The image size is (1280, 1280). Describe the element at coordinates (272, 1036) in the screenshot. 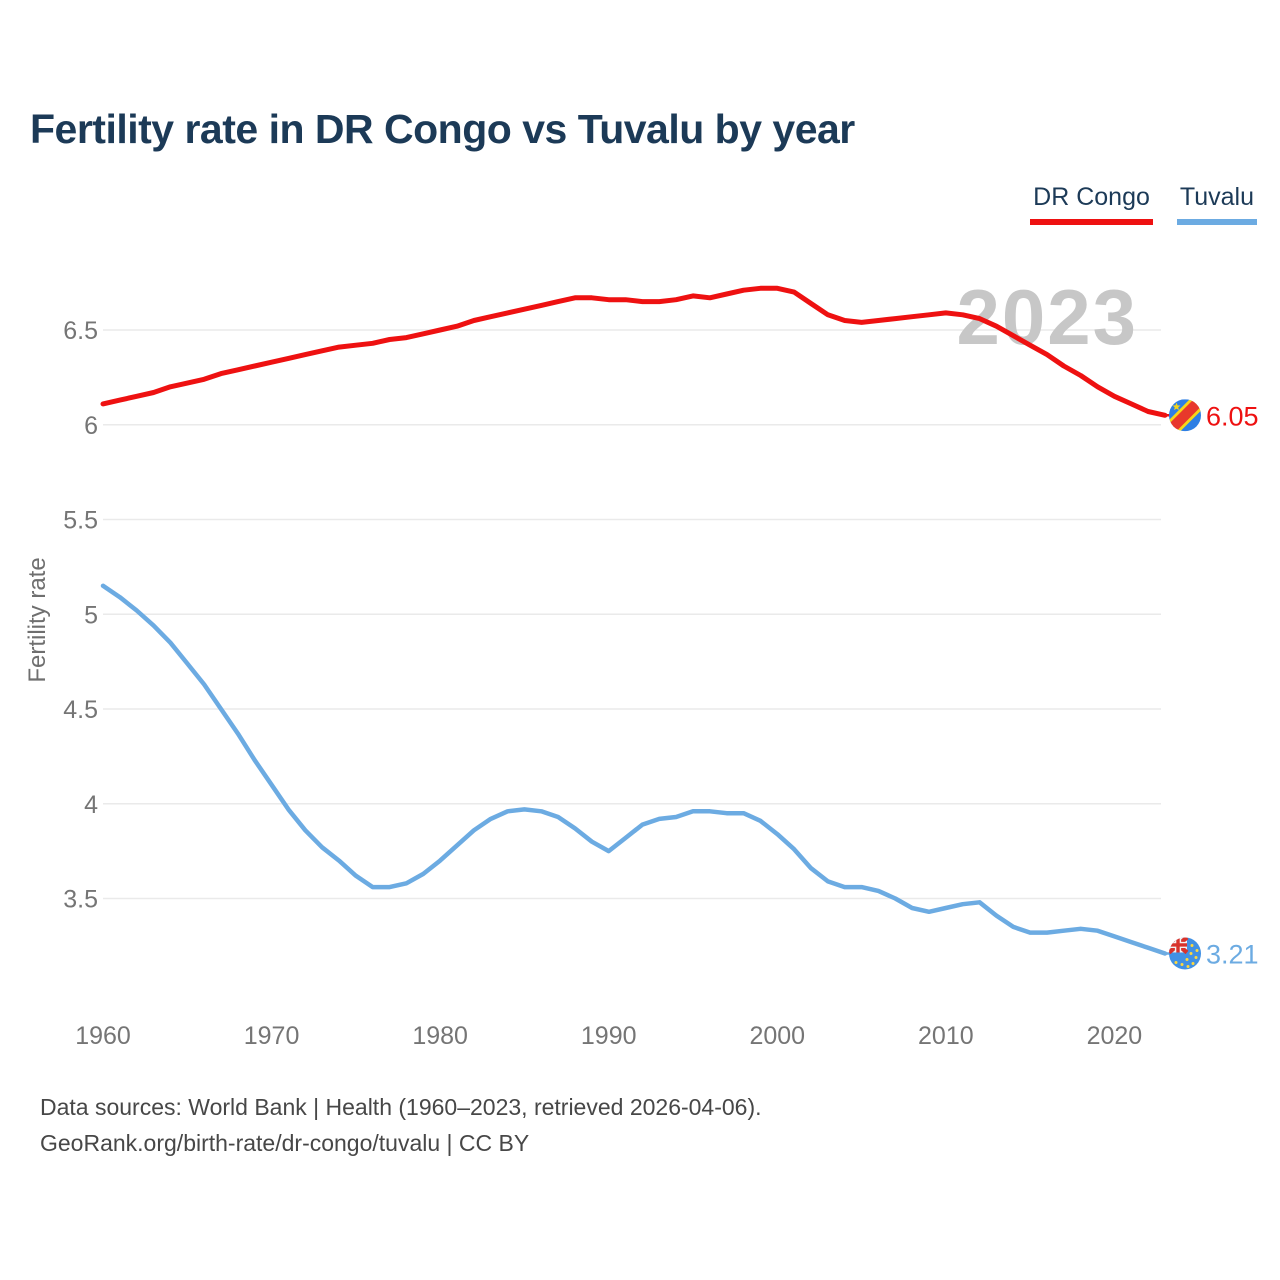

I see `x-tick-label: 1970` at that location.